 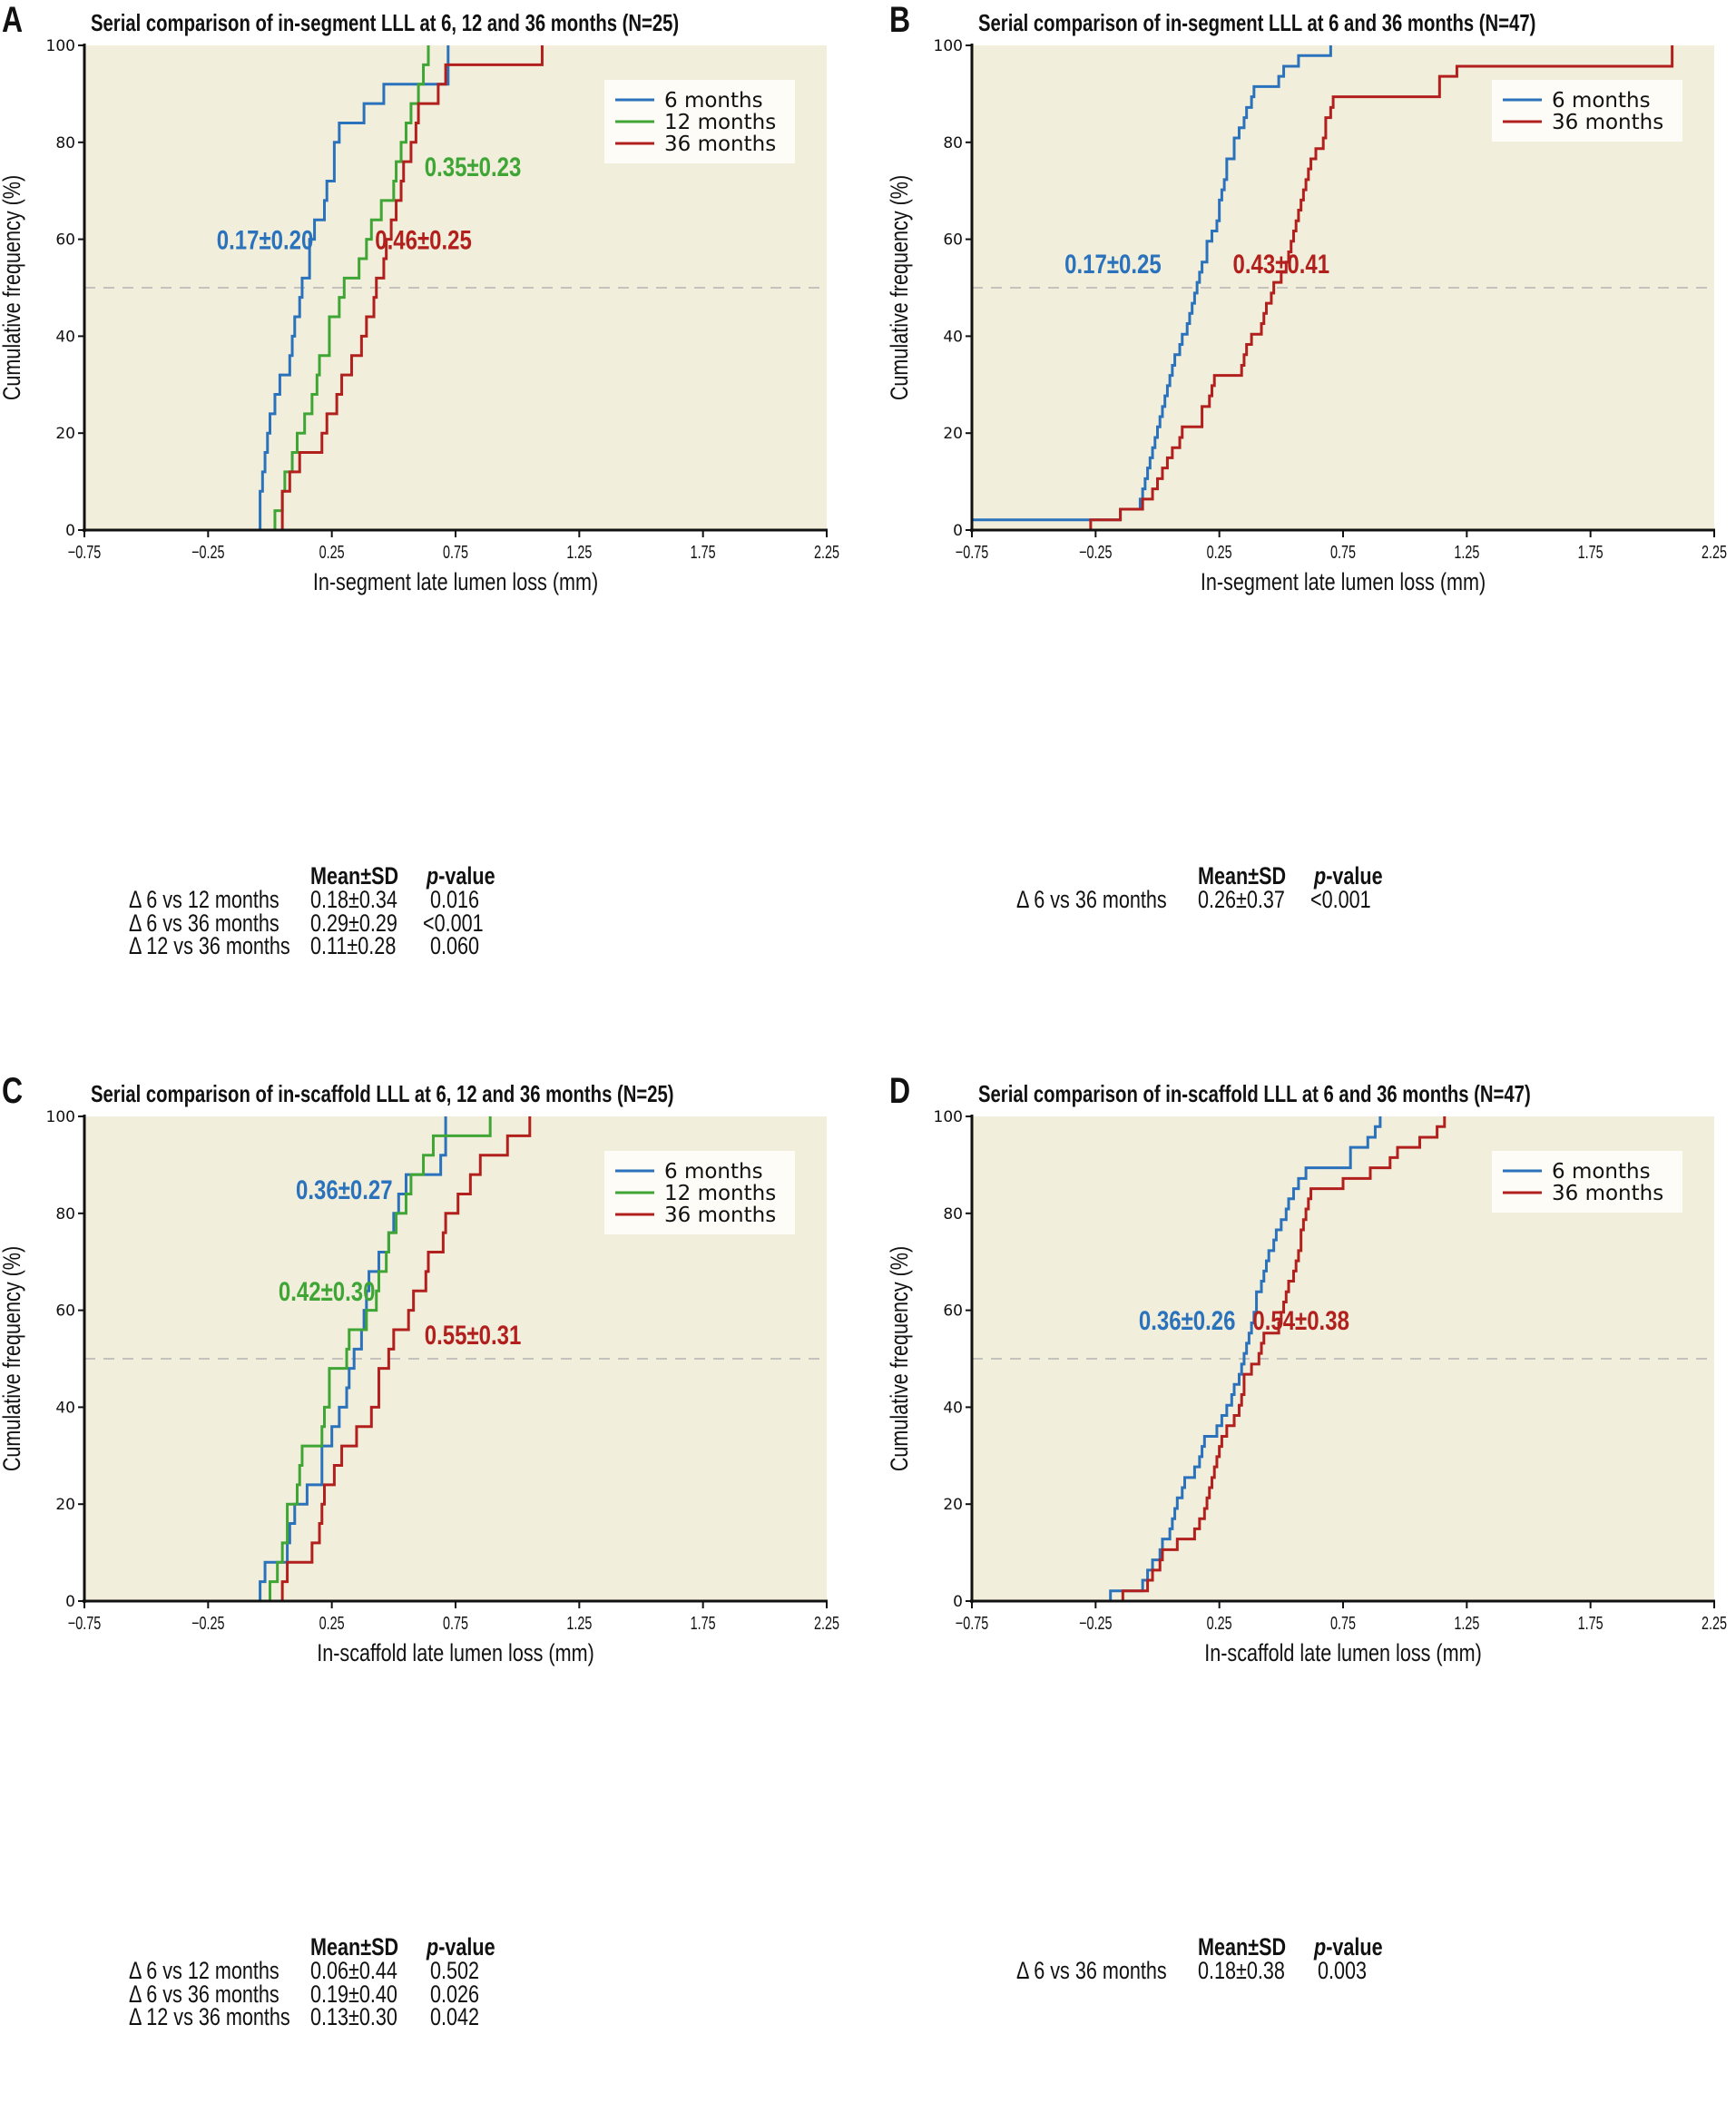 What do you see at coordinates (455, 582) in the screenshot?
I see `x-axis-label: In-segment late lumen loss (mm)` at bounding box center [455, 582].